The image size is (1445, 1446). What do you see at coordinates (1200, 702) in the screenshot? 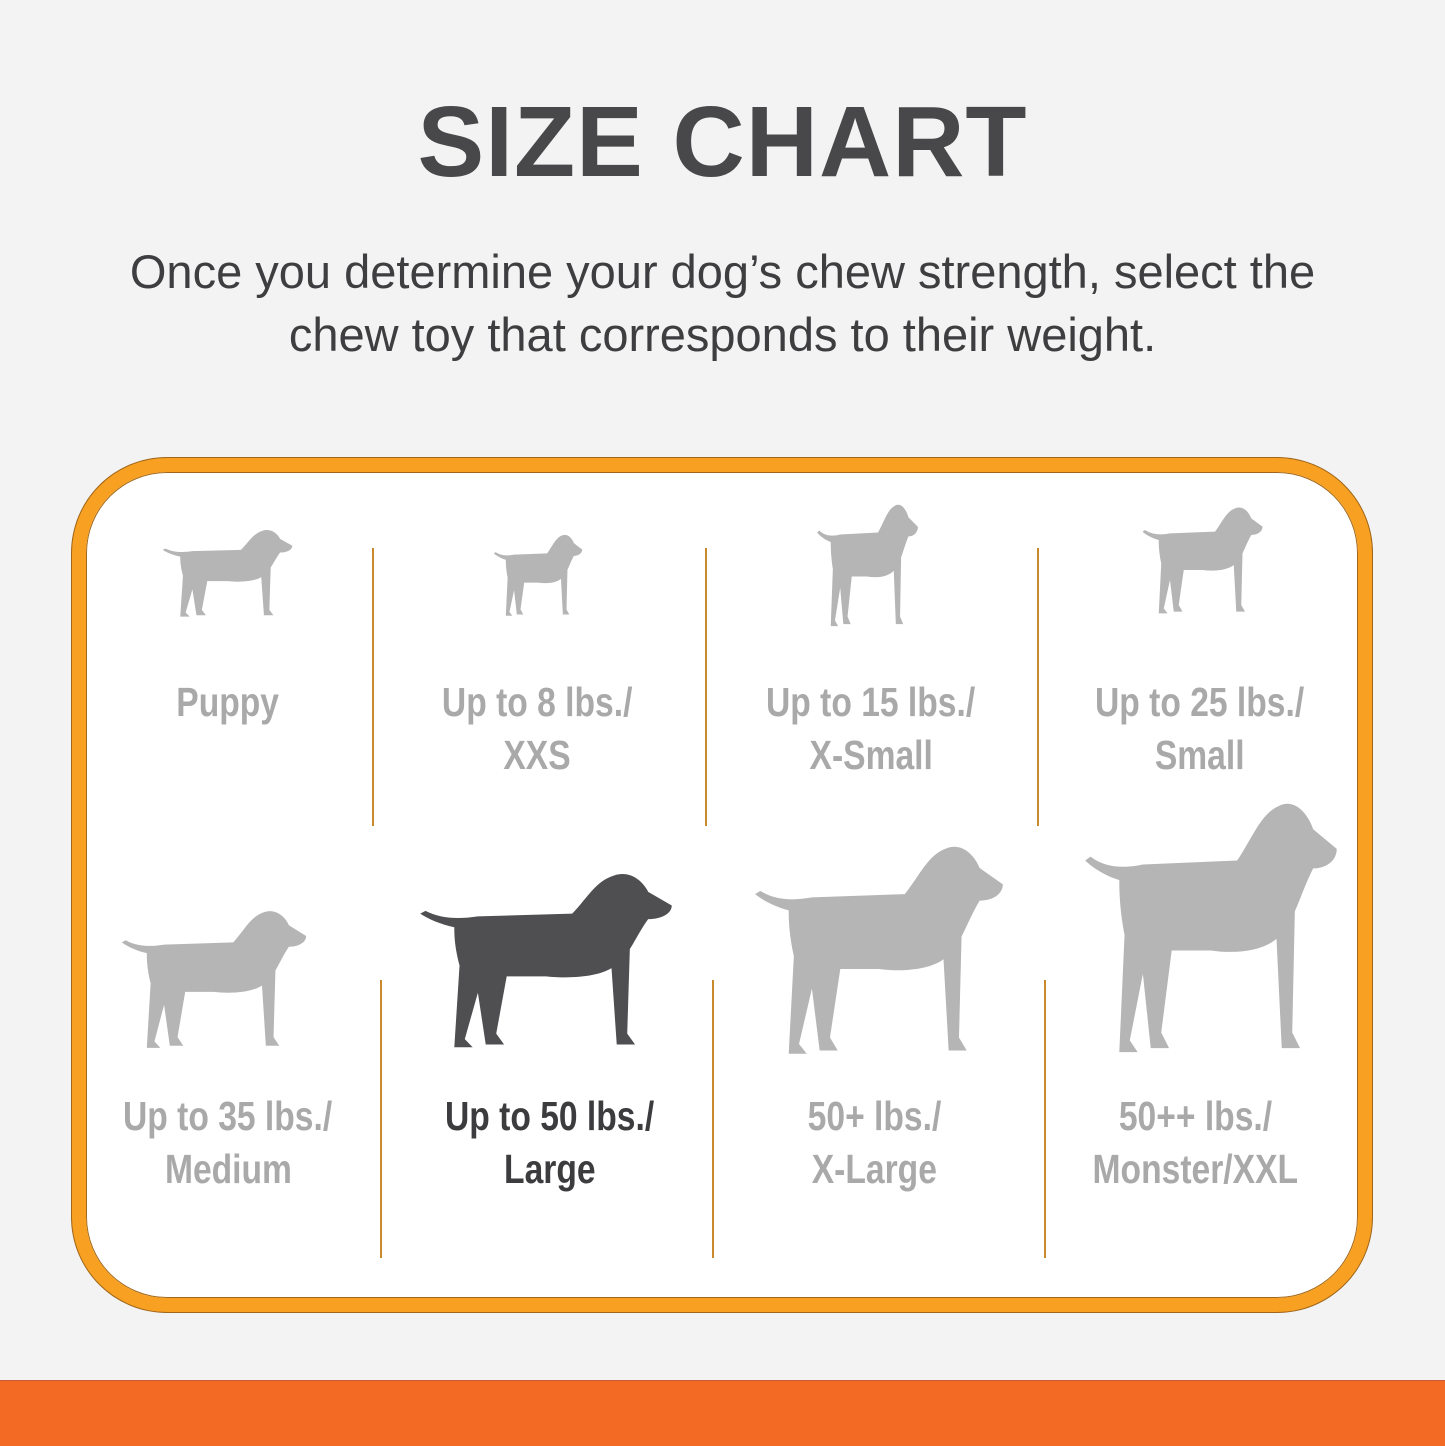
I see `size-label: Up to 25 lbs./` at bounding box center [1200, 702].